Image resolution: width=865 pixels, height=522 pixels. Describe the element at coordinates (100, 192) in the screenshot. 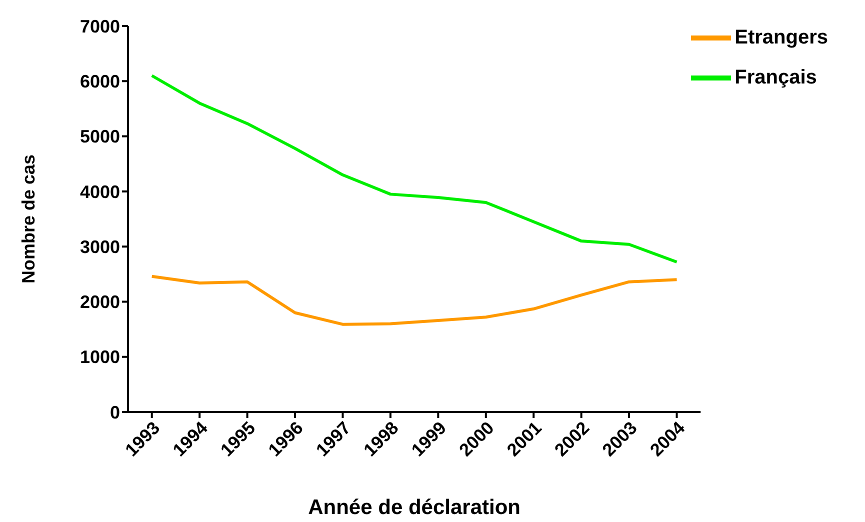

I see `y-tick-label: 4000` at that location.